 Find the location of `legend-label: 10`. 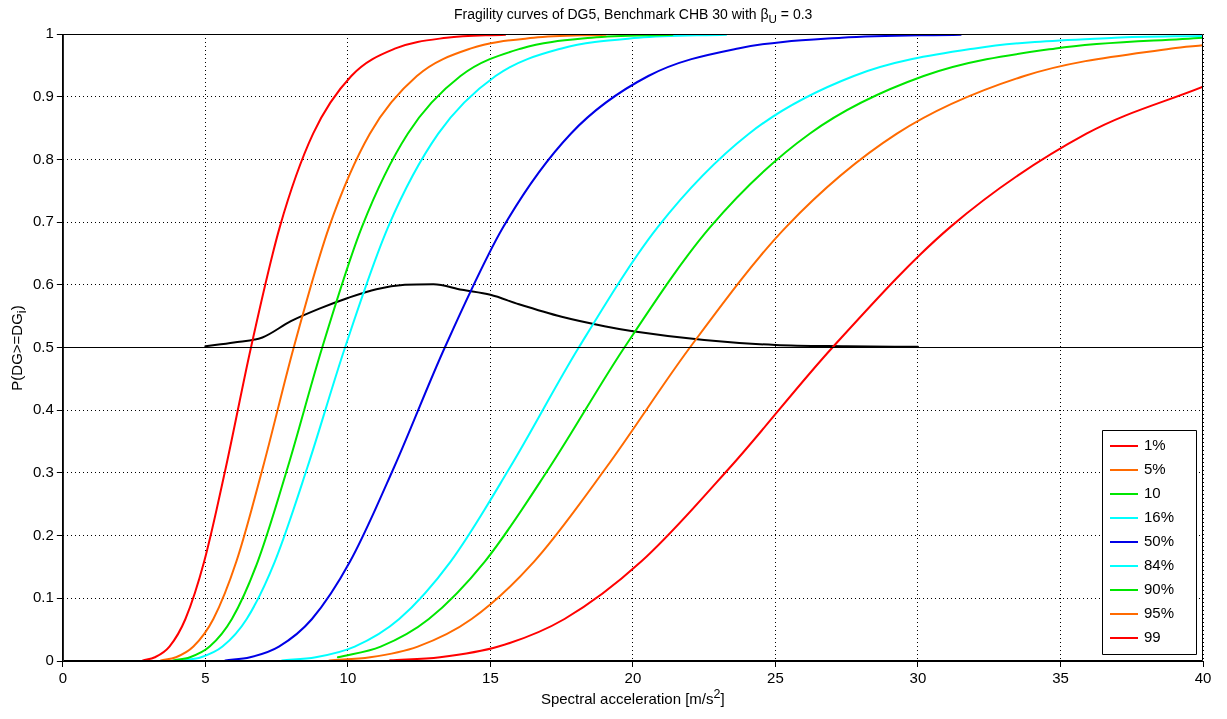

legend-label: 10 is located at coordinates (1152, 493).